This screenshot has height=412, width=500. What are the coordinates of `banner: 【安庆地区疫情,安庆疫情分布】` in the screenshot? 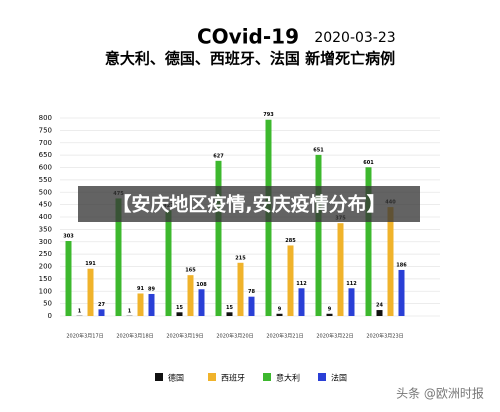 It's located at (248, 204).